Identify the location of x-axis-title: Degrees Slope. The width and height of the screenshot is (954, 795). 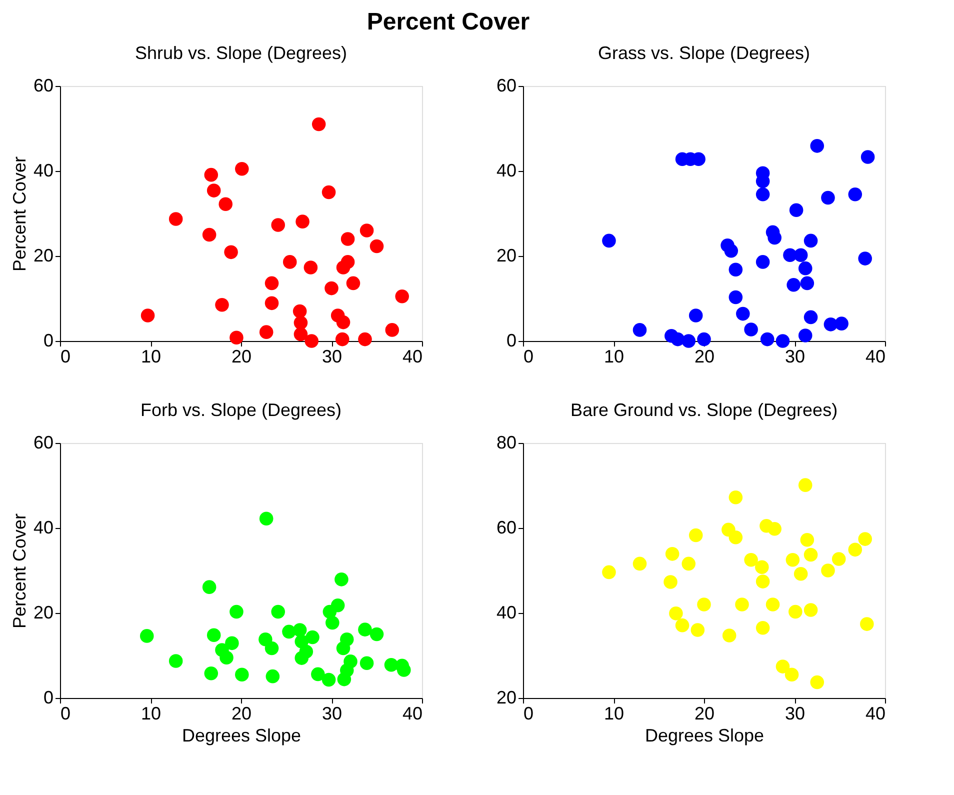
(704, 736).